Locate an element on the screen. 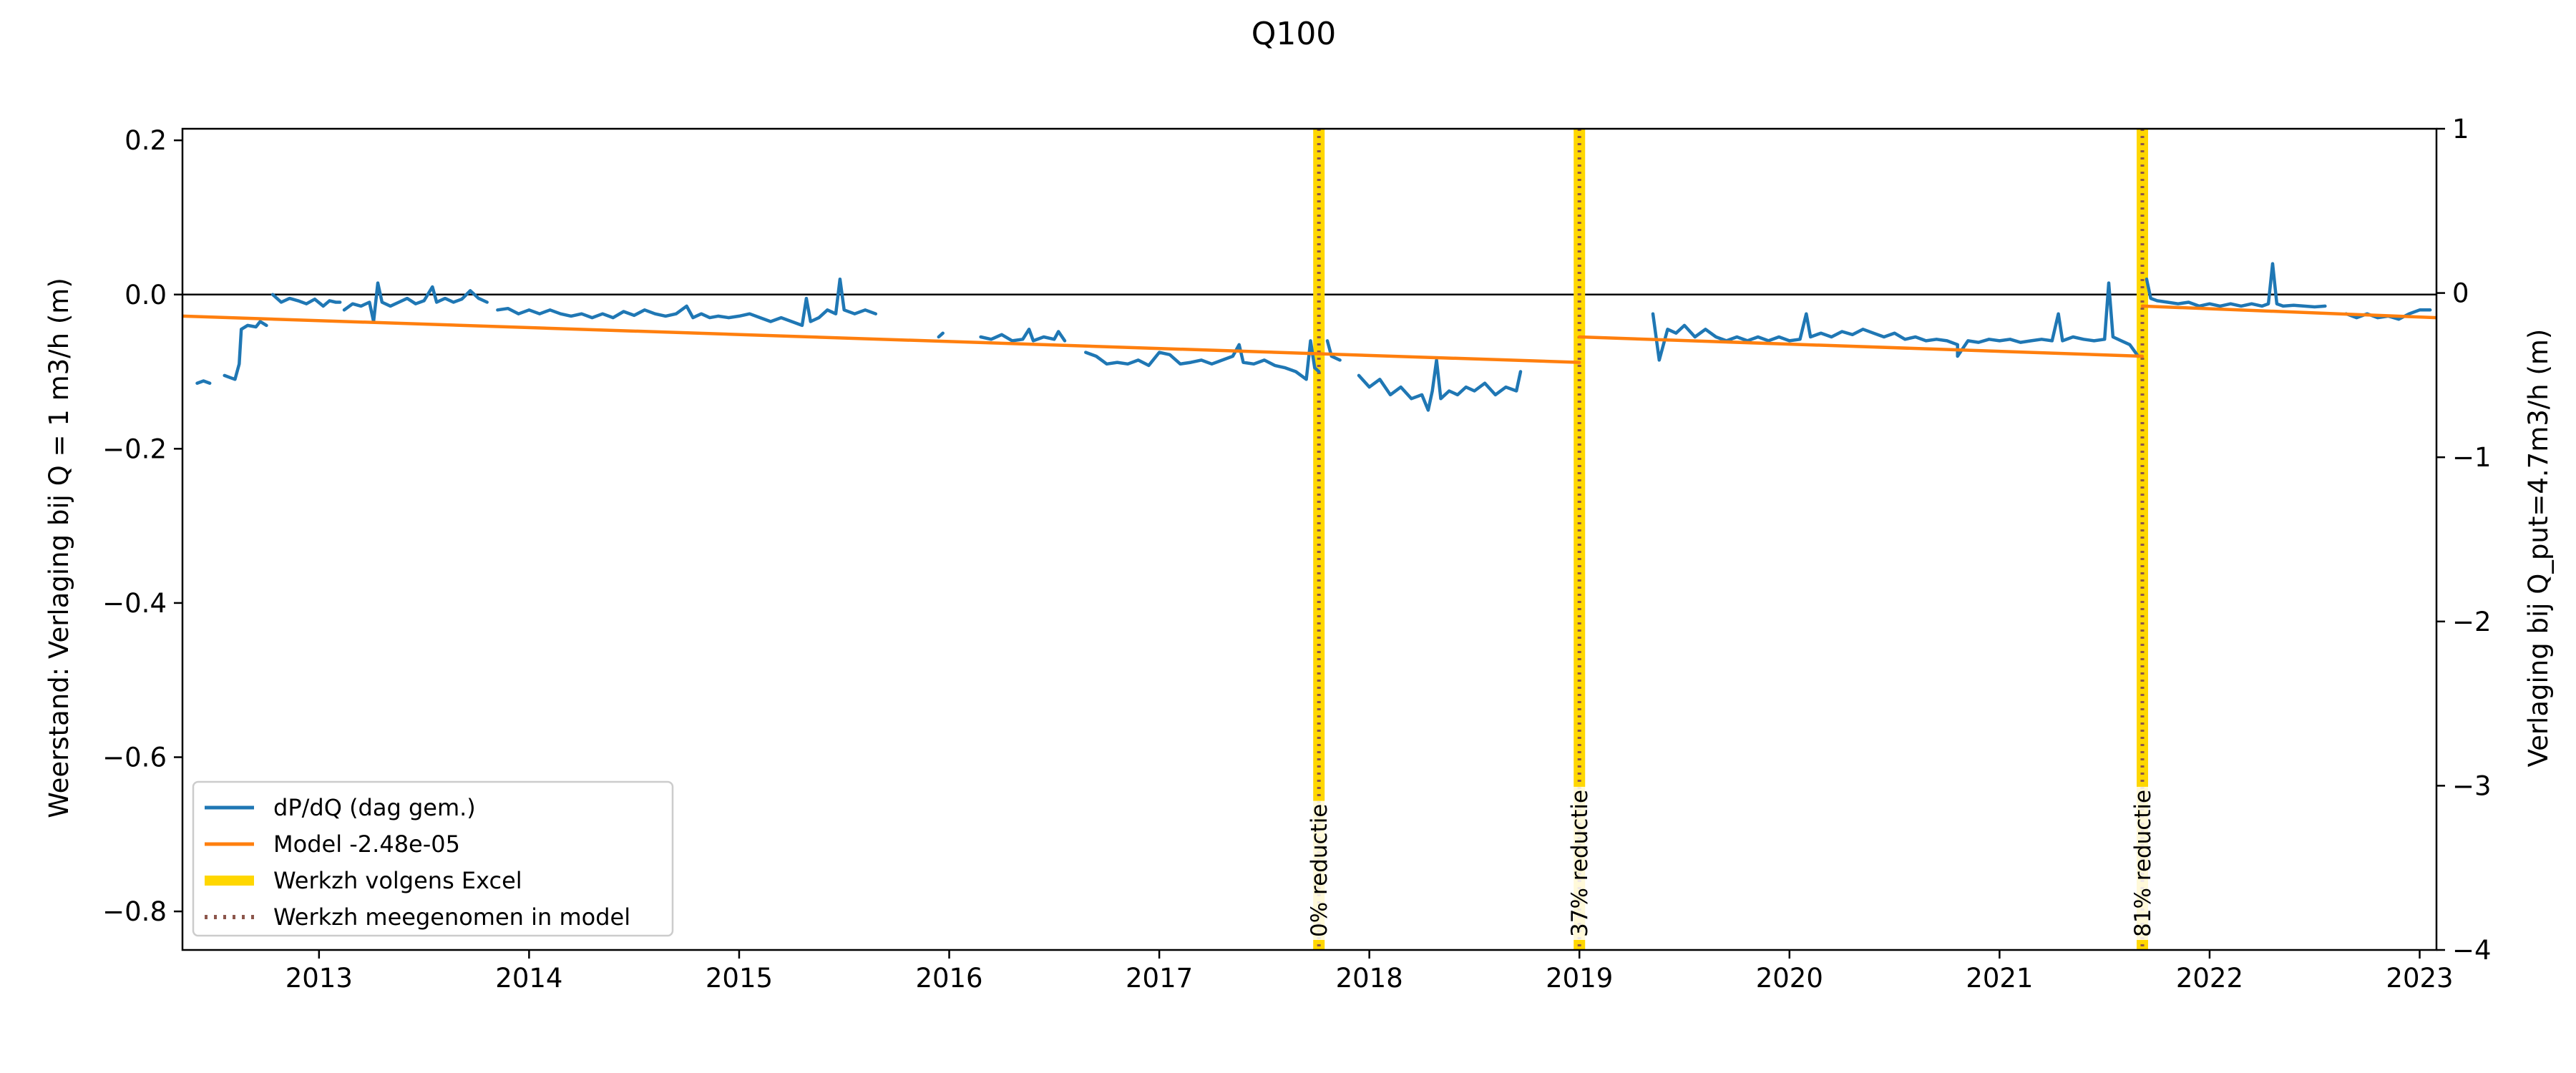 The image size is (2576, 1073). legend-box is located at coordinates (433, 859).